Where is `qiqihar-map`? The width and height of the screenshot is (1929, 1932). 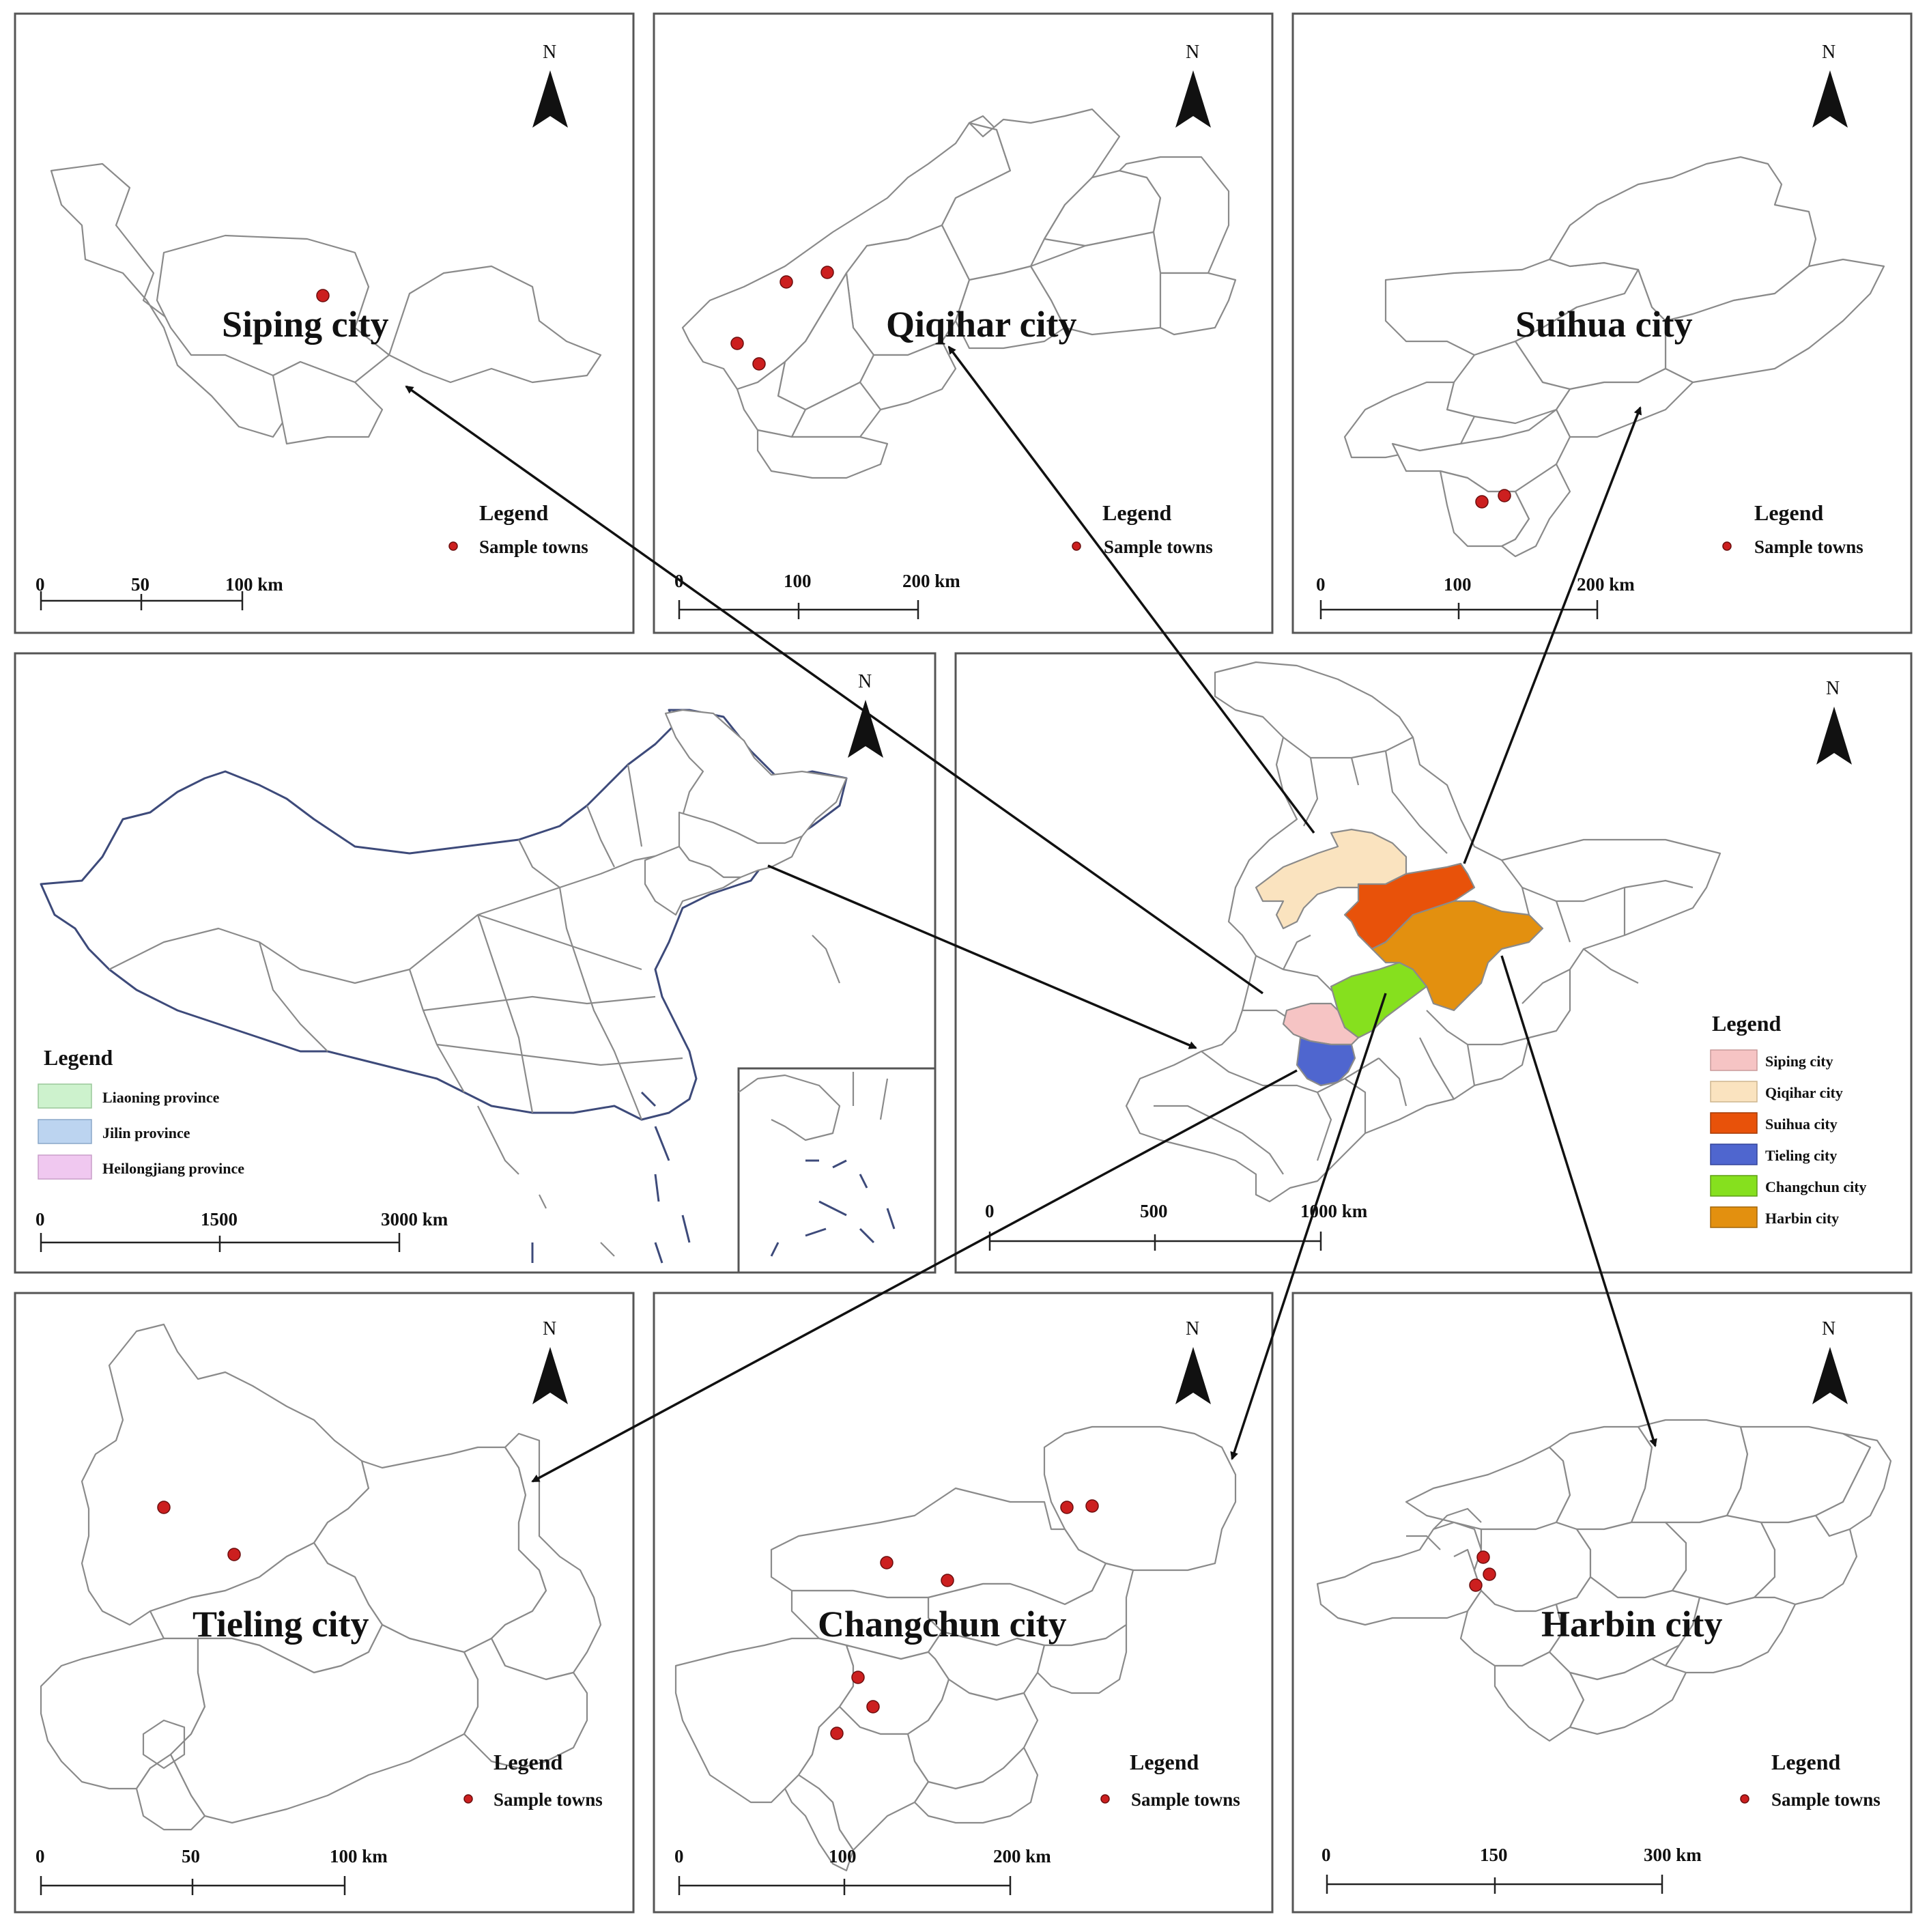 qiqihar-map is located at coordinates (959, 293).